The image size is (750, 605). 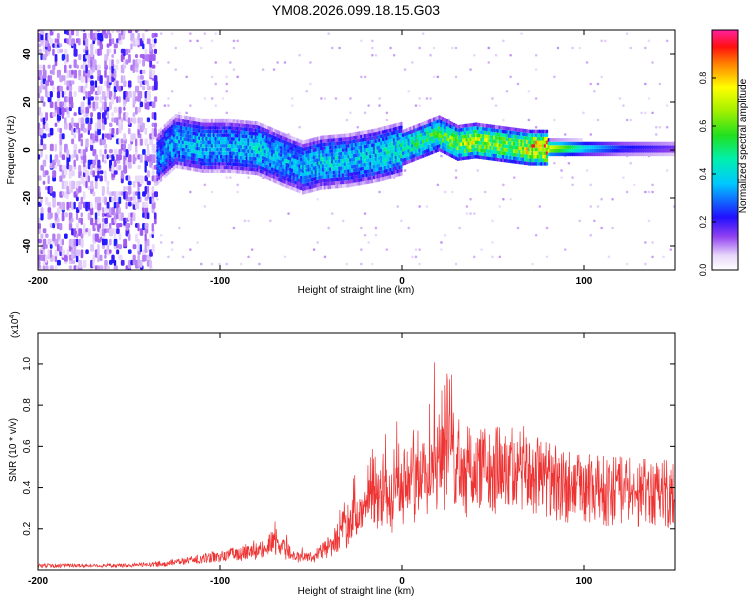 What do you see at coordinates (15, 312) in the screenshot?
I see `snr-multiplier-close: )` at bounding box center [15, 312].